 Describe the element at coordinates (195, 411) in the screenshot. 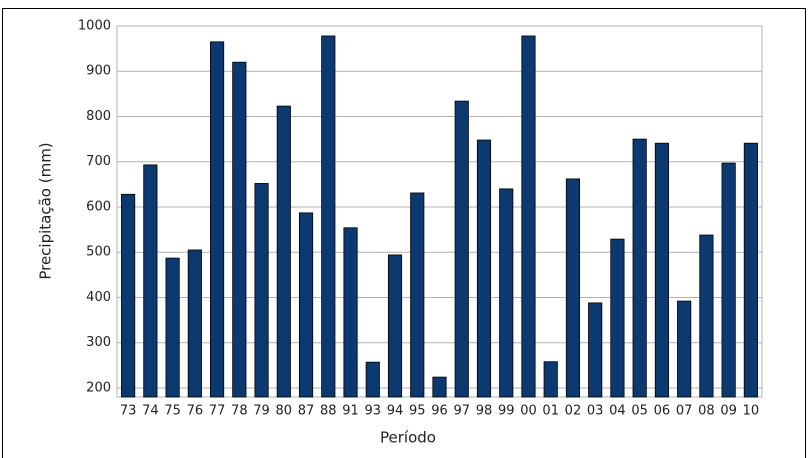

I see `x-tick-label: 76` at that location.